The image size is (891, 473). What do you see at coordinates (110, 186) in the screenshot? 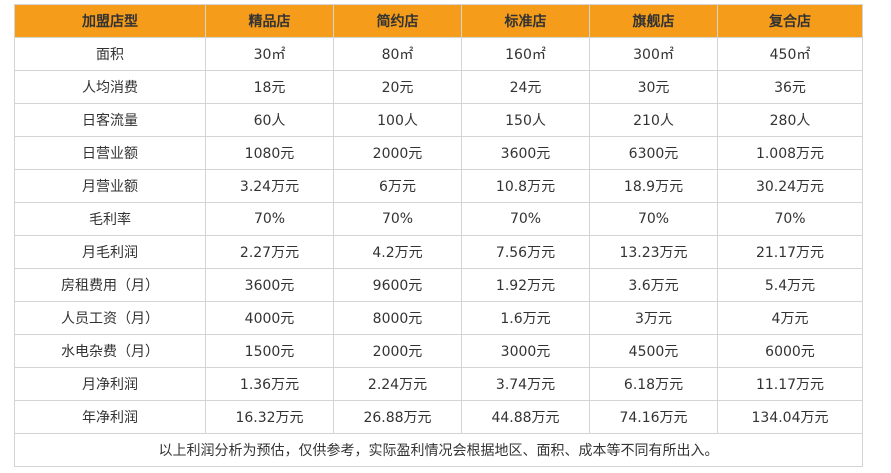
I see `table-cell-row-label: 月营业额` at bounding box center [110, 186].